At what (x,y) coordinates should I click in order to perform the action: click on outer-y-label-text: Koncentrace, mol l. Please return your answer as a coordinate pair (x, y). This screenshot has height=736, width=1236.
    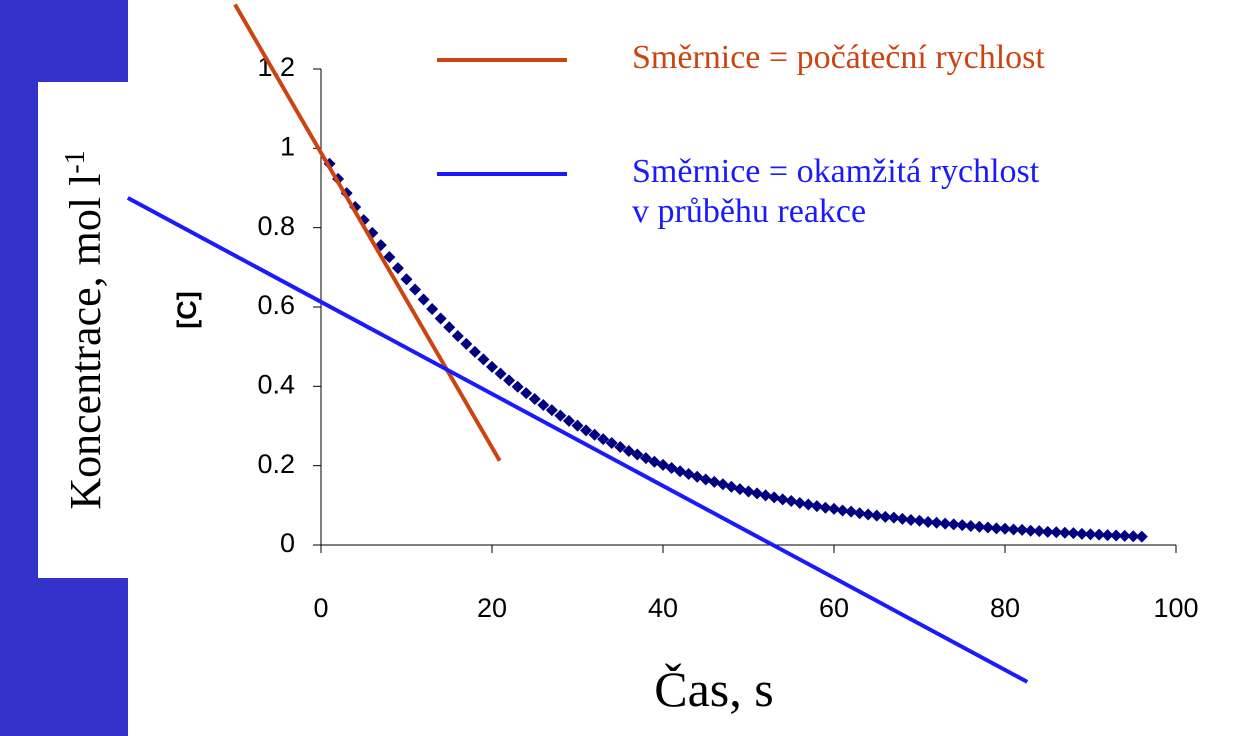
    Looking at the image, I should click on (85, 342).